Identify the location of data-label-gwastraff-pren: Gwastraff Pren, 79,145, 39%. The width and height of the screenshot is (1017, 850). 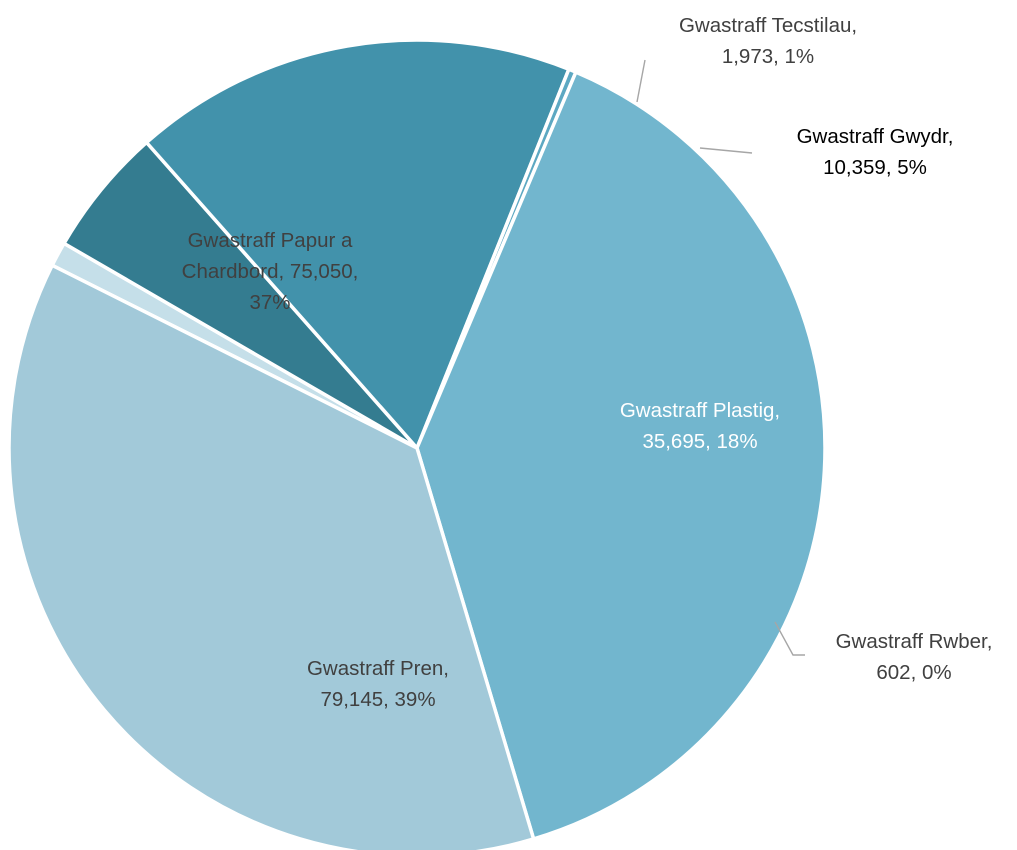
(378, 684).